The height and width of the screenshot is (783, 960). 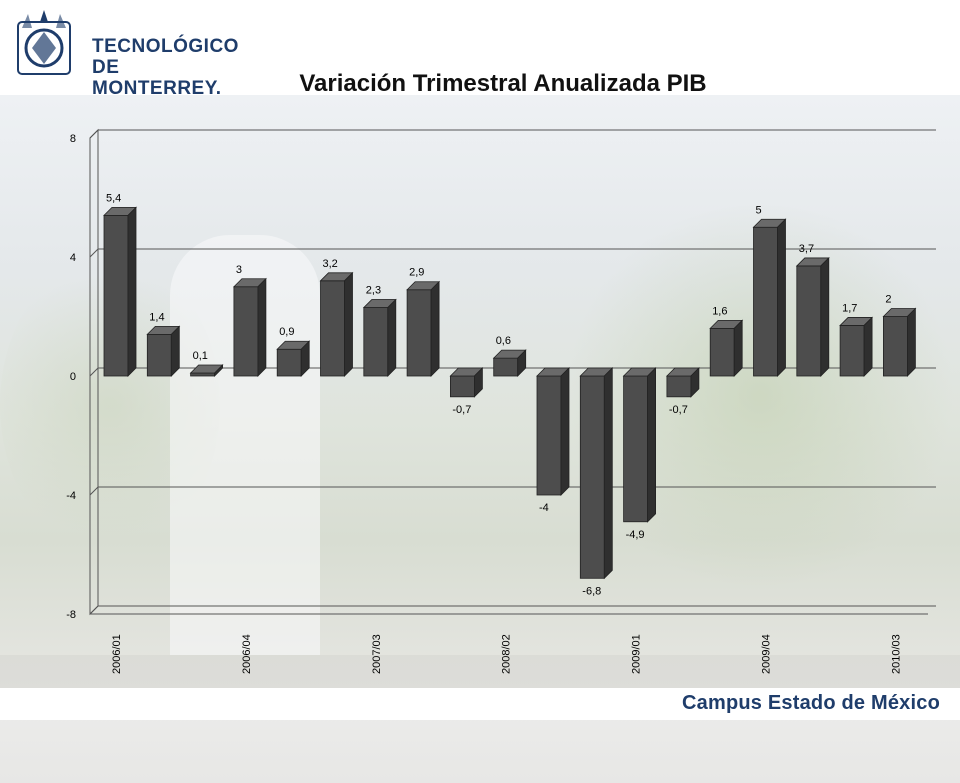 What do you see at coordinates (200, 356) in the screenshot?
I see `data-label: 0,1` at bounding box center [200, 356].